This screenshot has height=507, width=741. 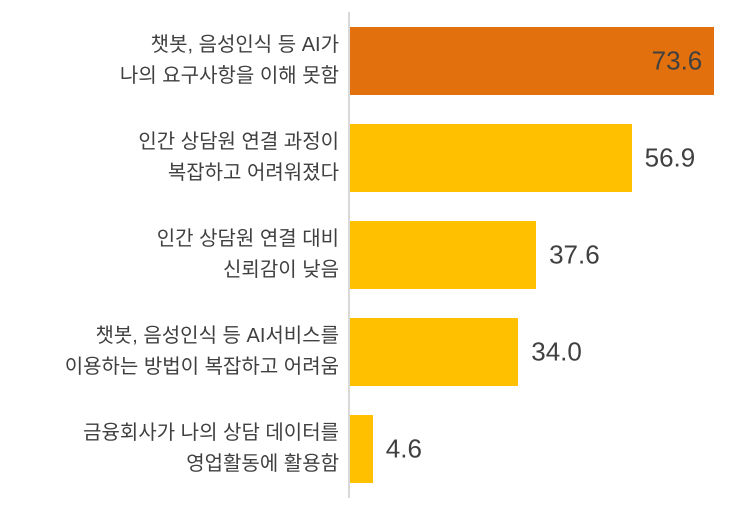 I want to click on value-label: 37.6, so click(x=574, y=254).